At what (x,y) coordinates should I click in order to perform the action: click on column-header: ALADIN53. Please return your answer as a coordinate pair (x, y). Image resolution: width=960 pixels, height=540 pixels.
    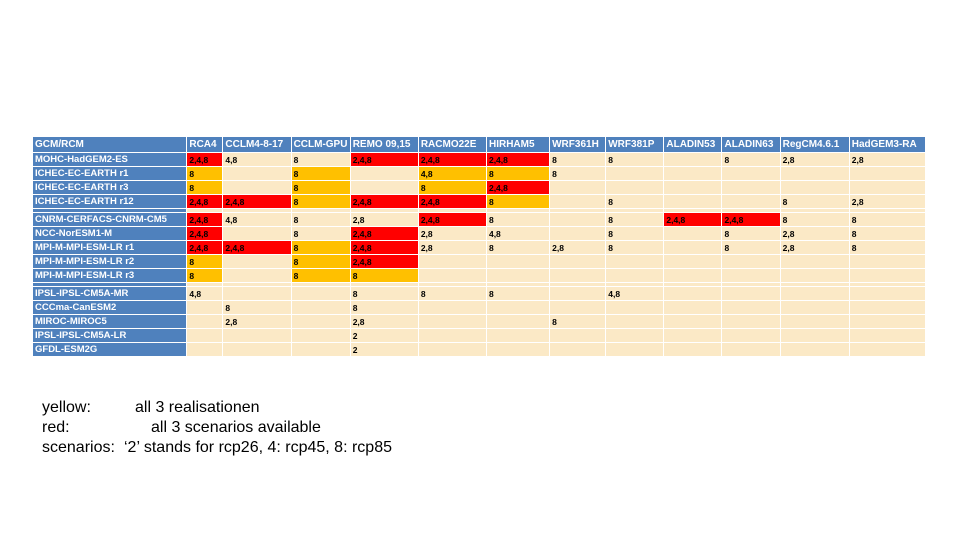
    Looking at the image, I should click on (693, 144).